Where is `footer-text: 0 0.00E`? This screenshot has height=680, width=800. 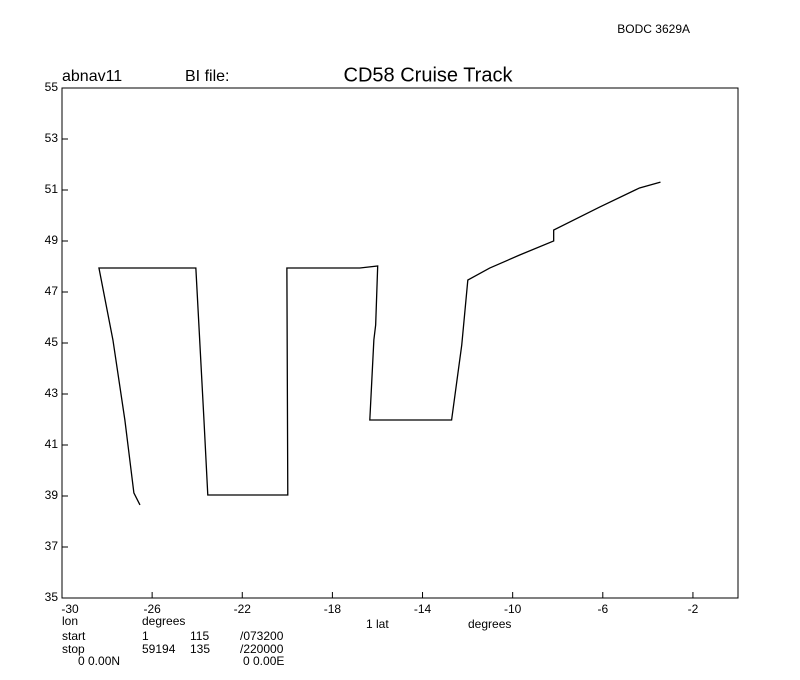
footer-text: 0 0.00E is located at coordinates (263, 661).